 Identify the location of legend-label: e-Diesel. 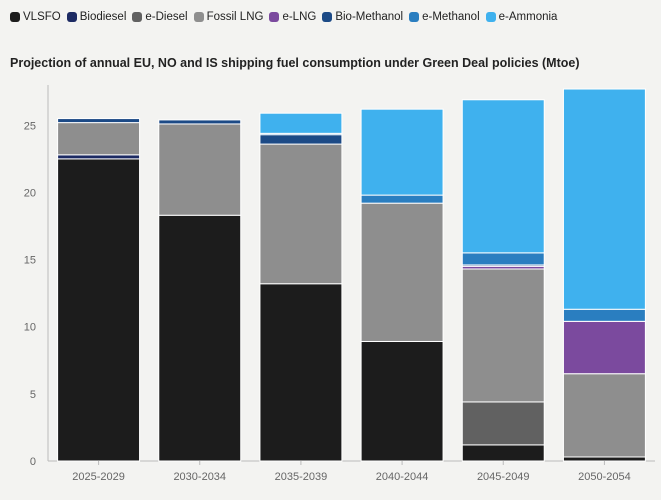
(166, 17).